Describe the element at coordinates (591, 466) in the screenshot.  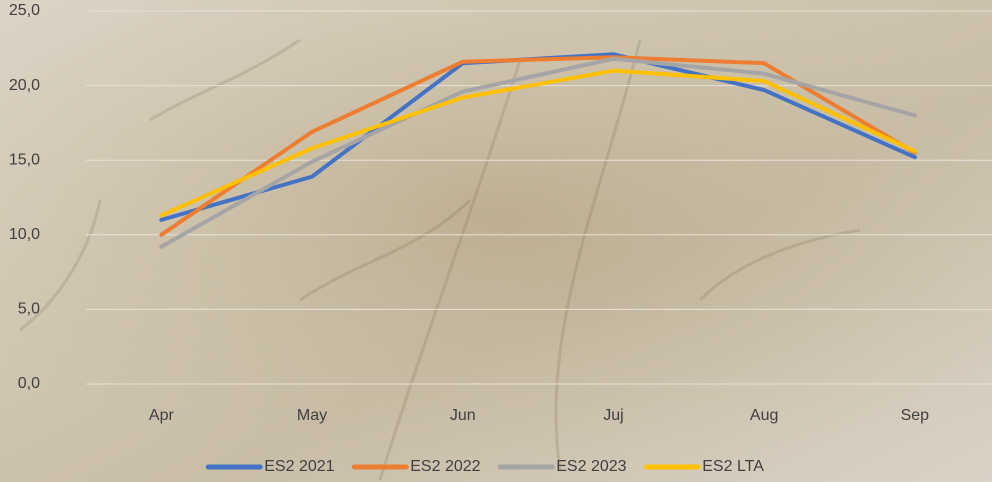
I see `legend-label: ES2 2023` at that location.